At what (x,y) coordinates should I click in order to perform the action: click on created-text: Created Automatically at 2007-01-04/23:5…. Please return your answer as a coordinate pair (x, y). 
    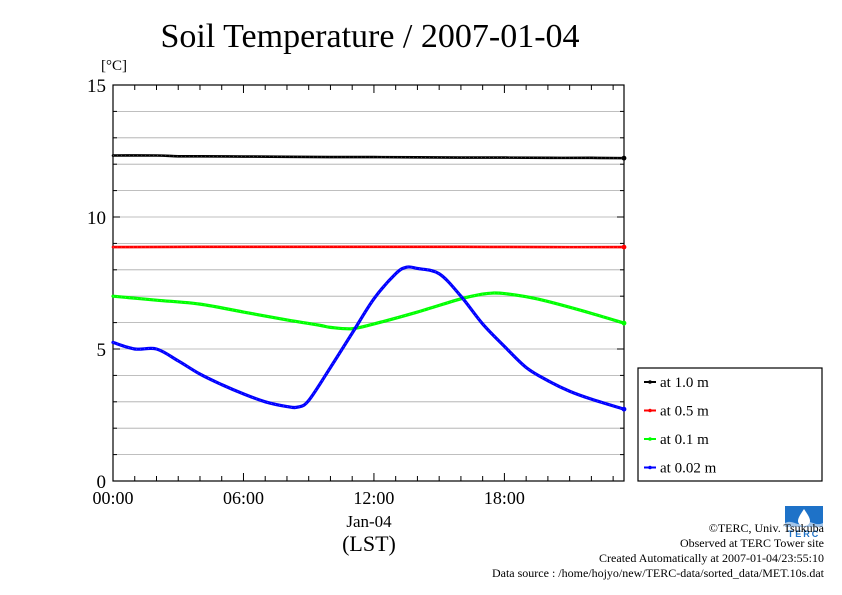
    Looking at the image, I should click on (711, 558).